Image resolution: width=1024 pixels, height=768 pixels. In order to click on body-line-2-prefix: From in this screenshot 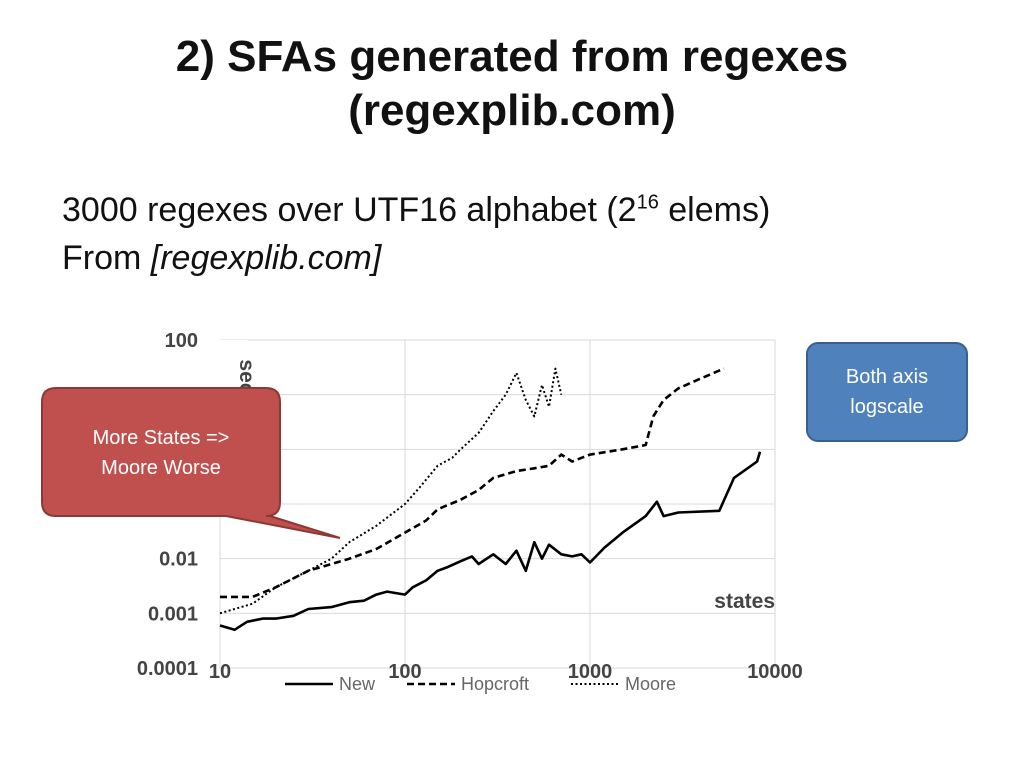, I will do `click(106, 258)`.